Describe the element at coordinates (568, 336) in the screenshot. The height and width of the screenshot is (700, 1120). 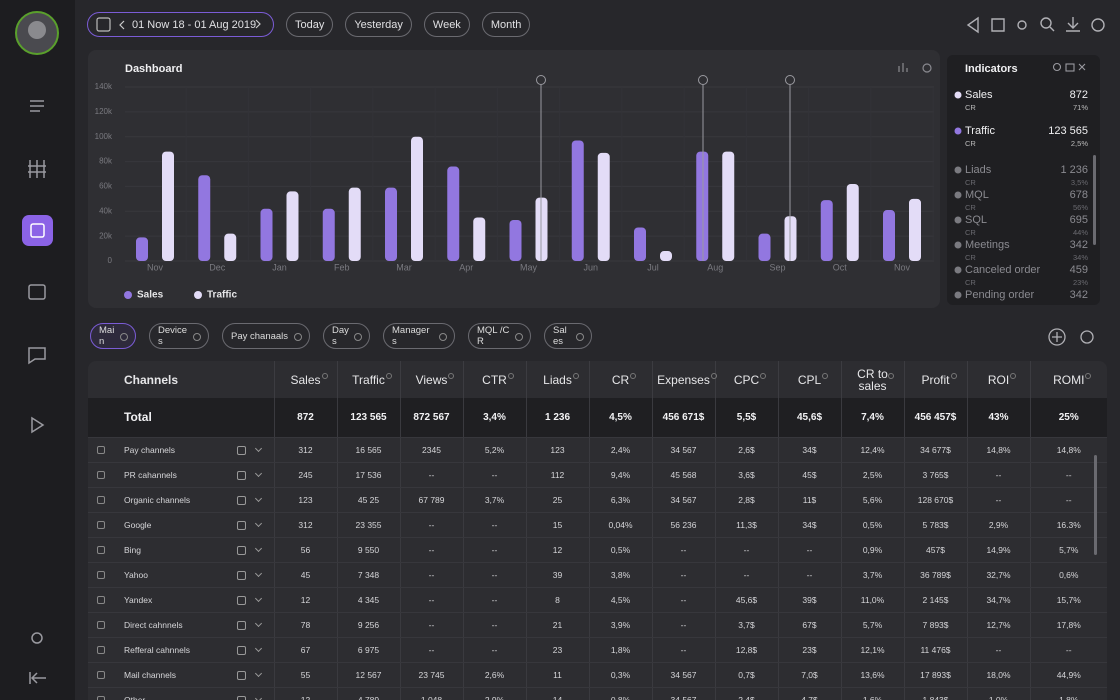
I see `tab: Sales` at that location.